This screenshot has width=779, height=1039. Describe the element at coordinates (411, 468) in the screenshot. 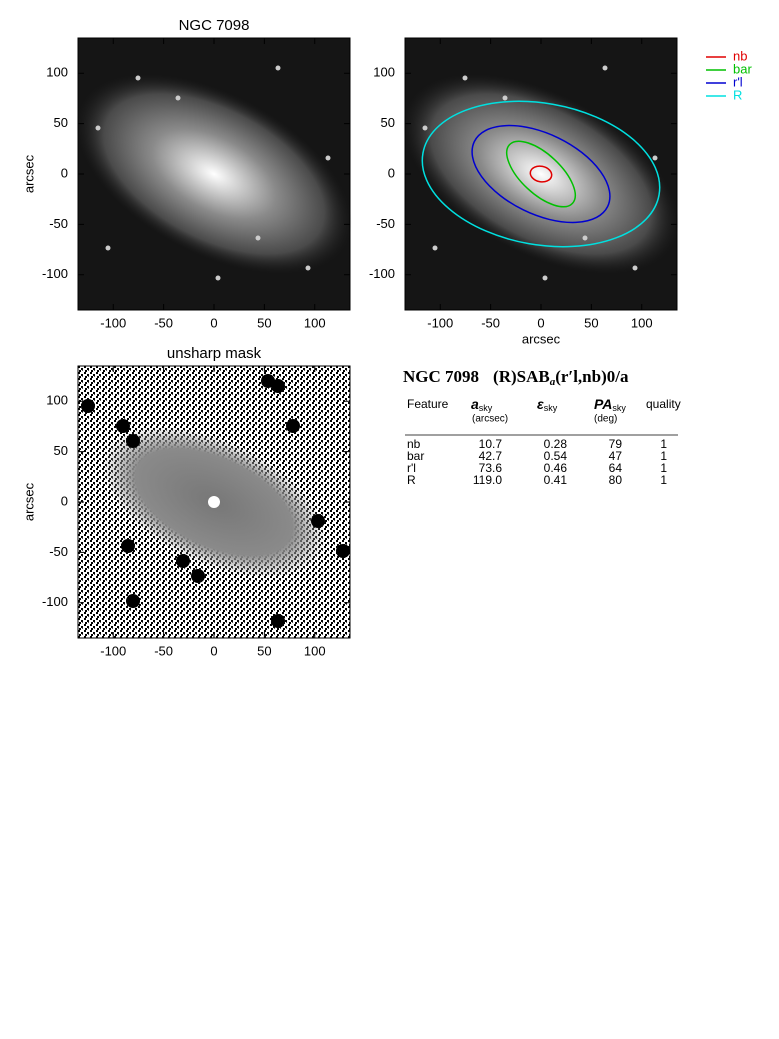

I see `table-cell: r'l` at that location.